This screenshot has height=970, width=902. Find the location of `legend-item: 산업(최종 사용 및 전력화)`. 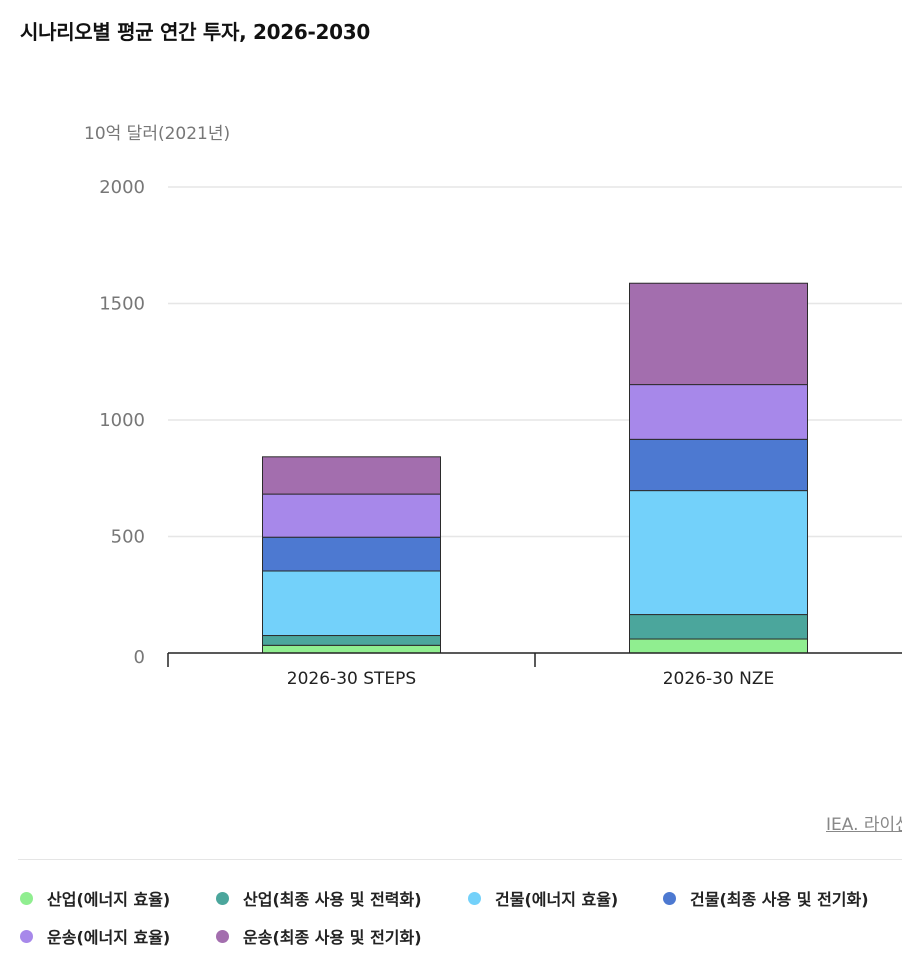

legend-item: 산업(최종 사용 및 전력화) is located at coordinates (319, 898).